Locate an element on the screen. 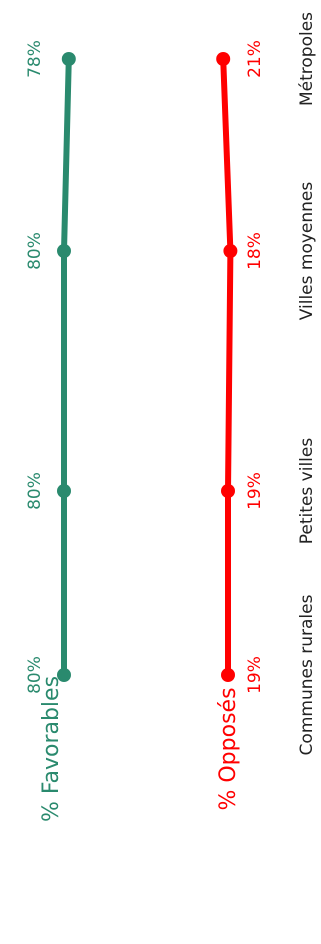 The width and height of the screenshot is (321, 944). data-label-favorables-0: 80% is located at coordinates (35, 675).